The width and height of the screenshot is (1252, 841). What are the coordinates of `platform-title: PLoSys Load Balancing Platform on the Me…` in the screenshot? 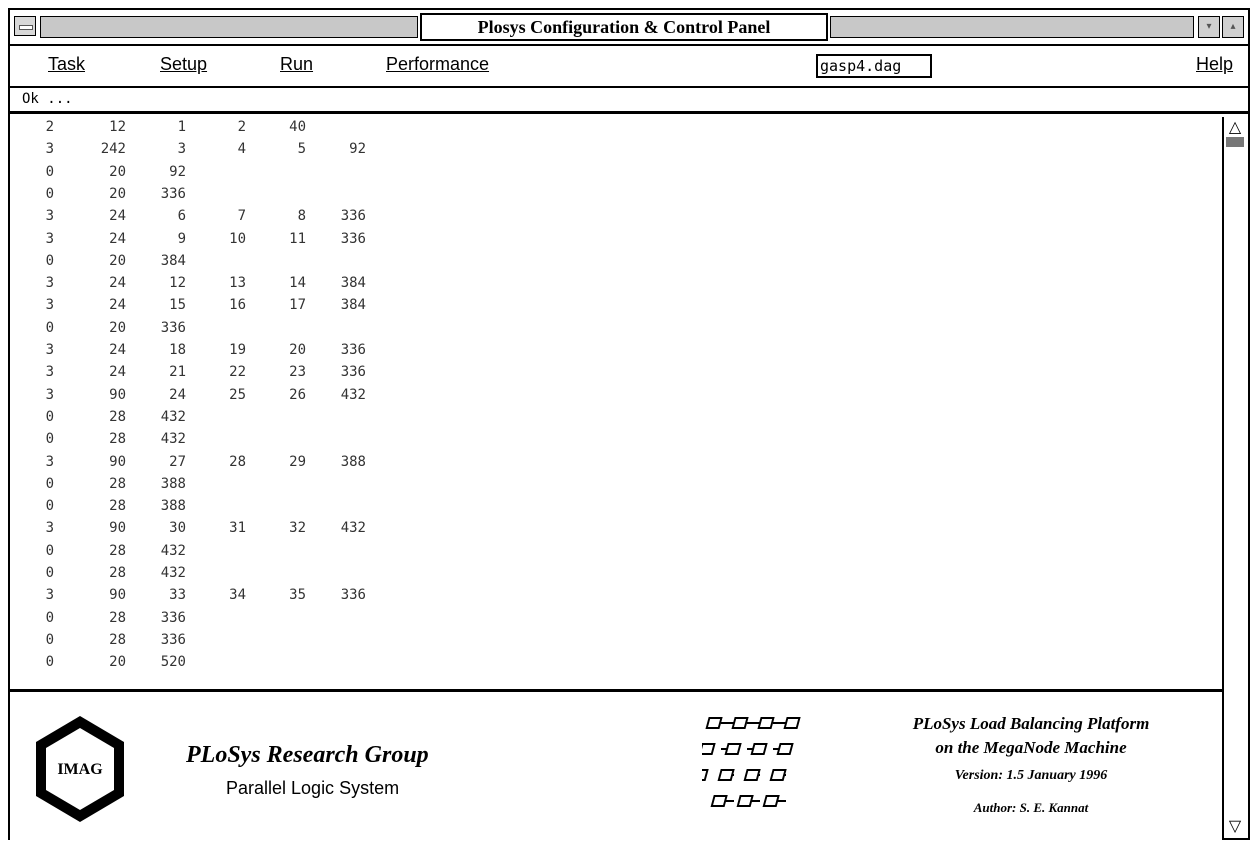 It's located at (1031, 736).